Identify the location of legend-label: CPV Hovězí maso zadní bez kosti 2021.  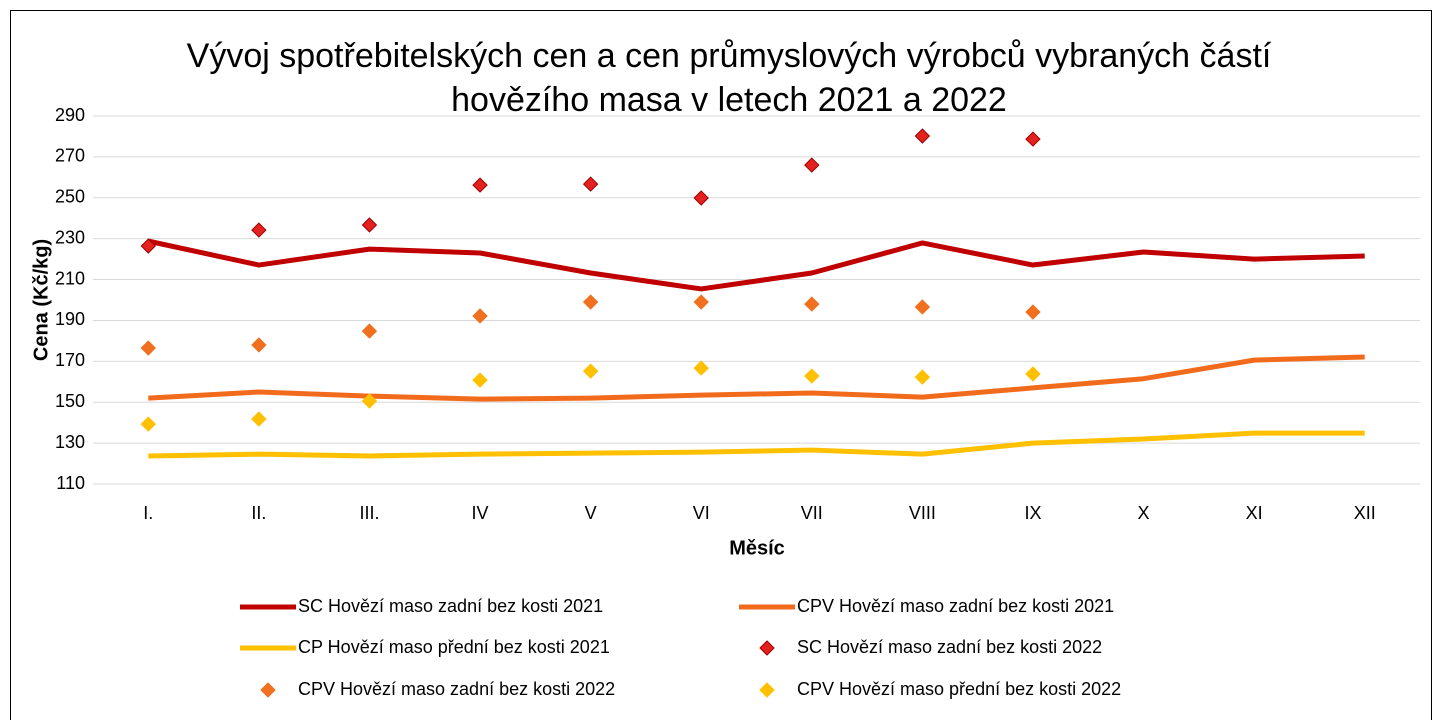
(955, 606).